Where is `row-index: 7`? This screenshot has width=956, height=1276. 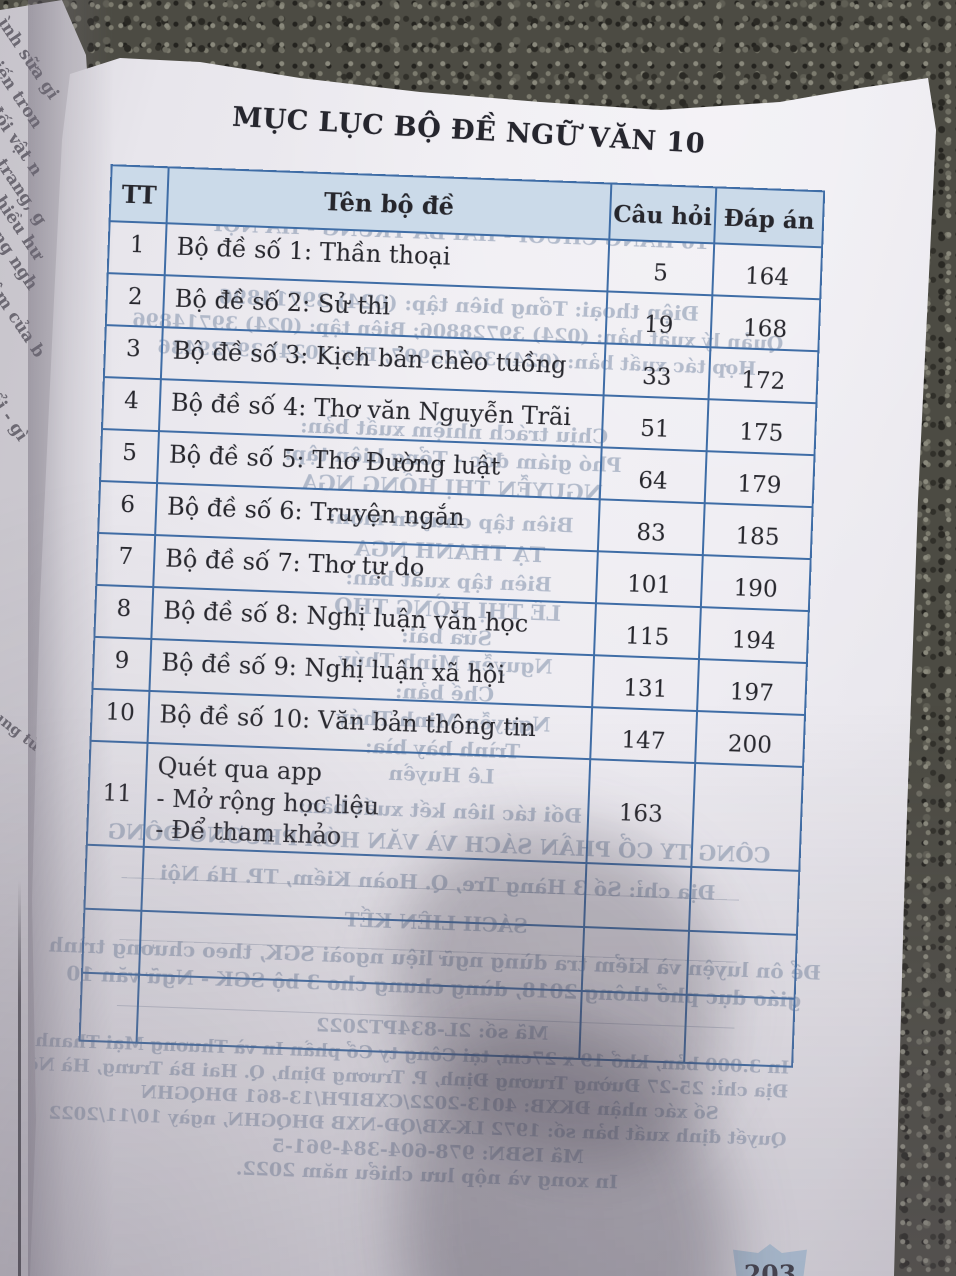 row-index: 7 is located at coordinates (126, 560).